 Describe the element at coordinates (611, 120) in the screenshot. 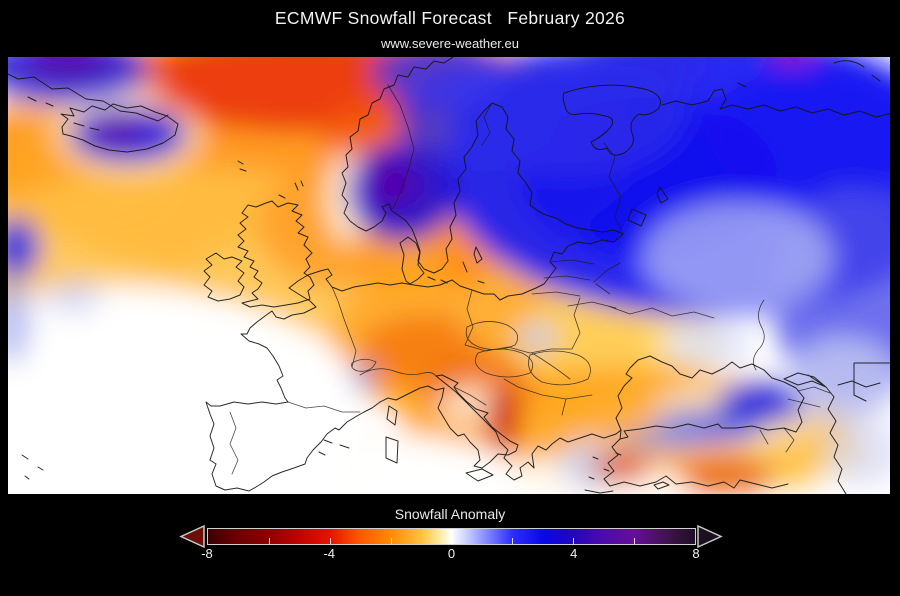

I see `coast-white-sea` at that location.